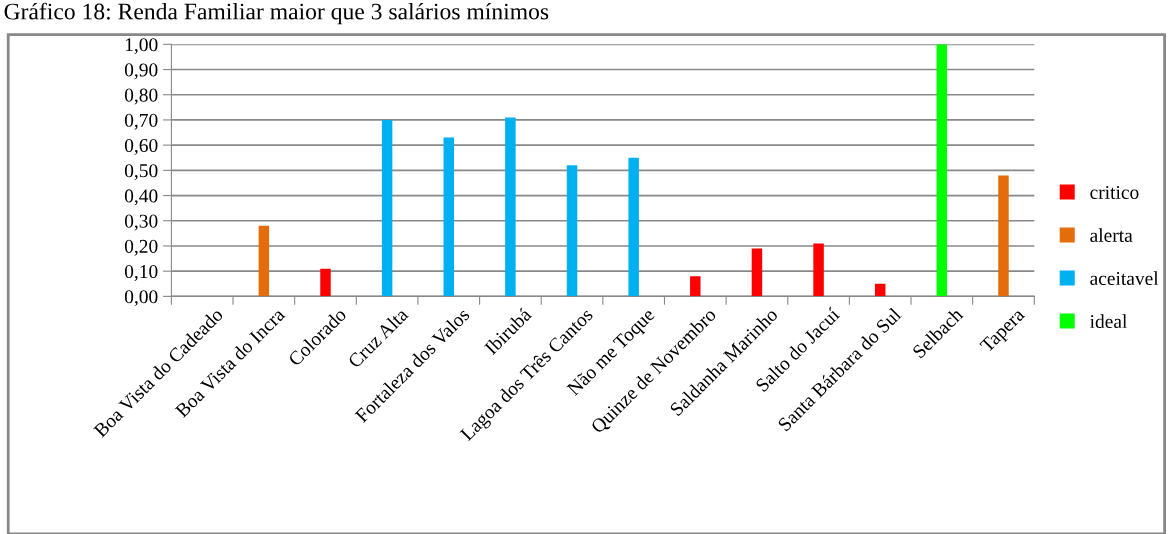 Image resolution: width=1174 pixels, height=534 pixels. What do you see at coordinates (141, 71) in the screenshot?
I see `y-tick-label: 0,90` at bounding box center [141, 71].